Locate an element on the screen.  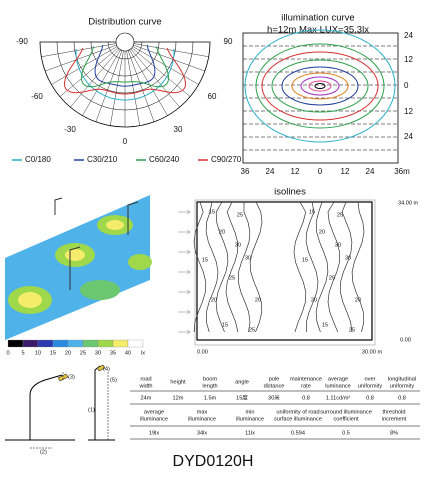
scale-label: 15 is located at coordinates (53, 353).